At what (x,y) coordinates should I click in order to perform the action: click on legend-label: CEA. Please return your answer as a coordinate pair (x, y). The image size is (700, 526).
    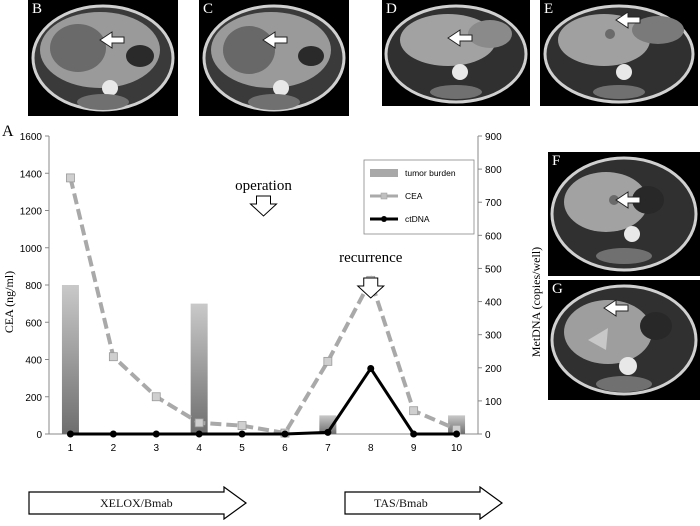
    Looking at the image, I should click on (414, 196).